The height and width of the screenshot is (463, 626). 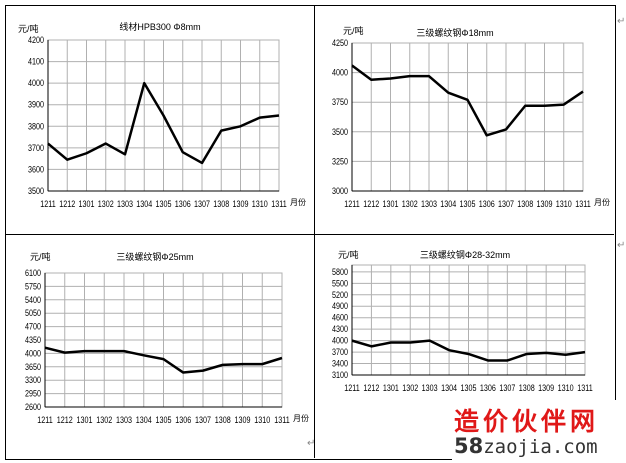 I want to click on y-tick-label: 4200, so click(x=36, y=40).